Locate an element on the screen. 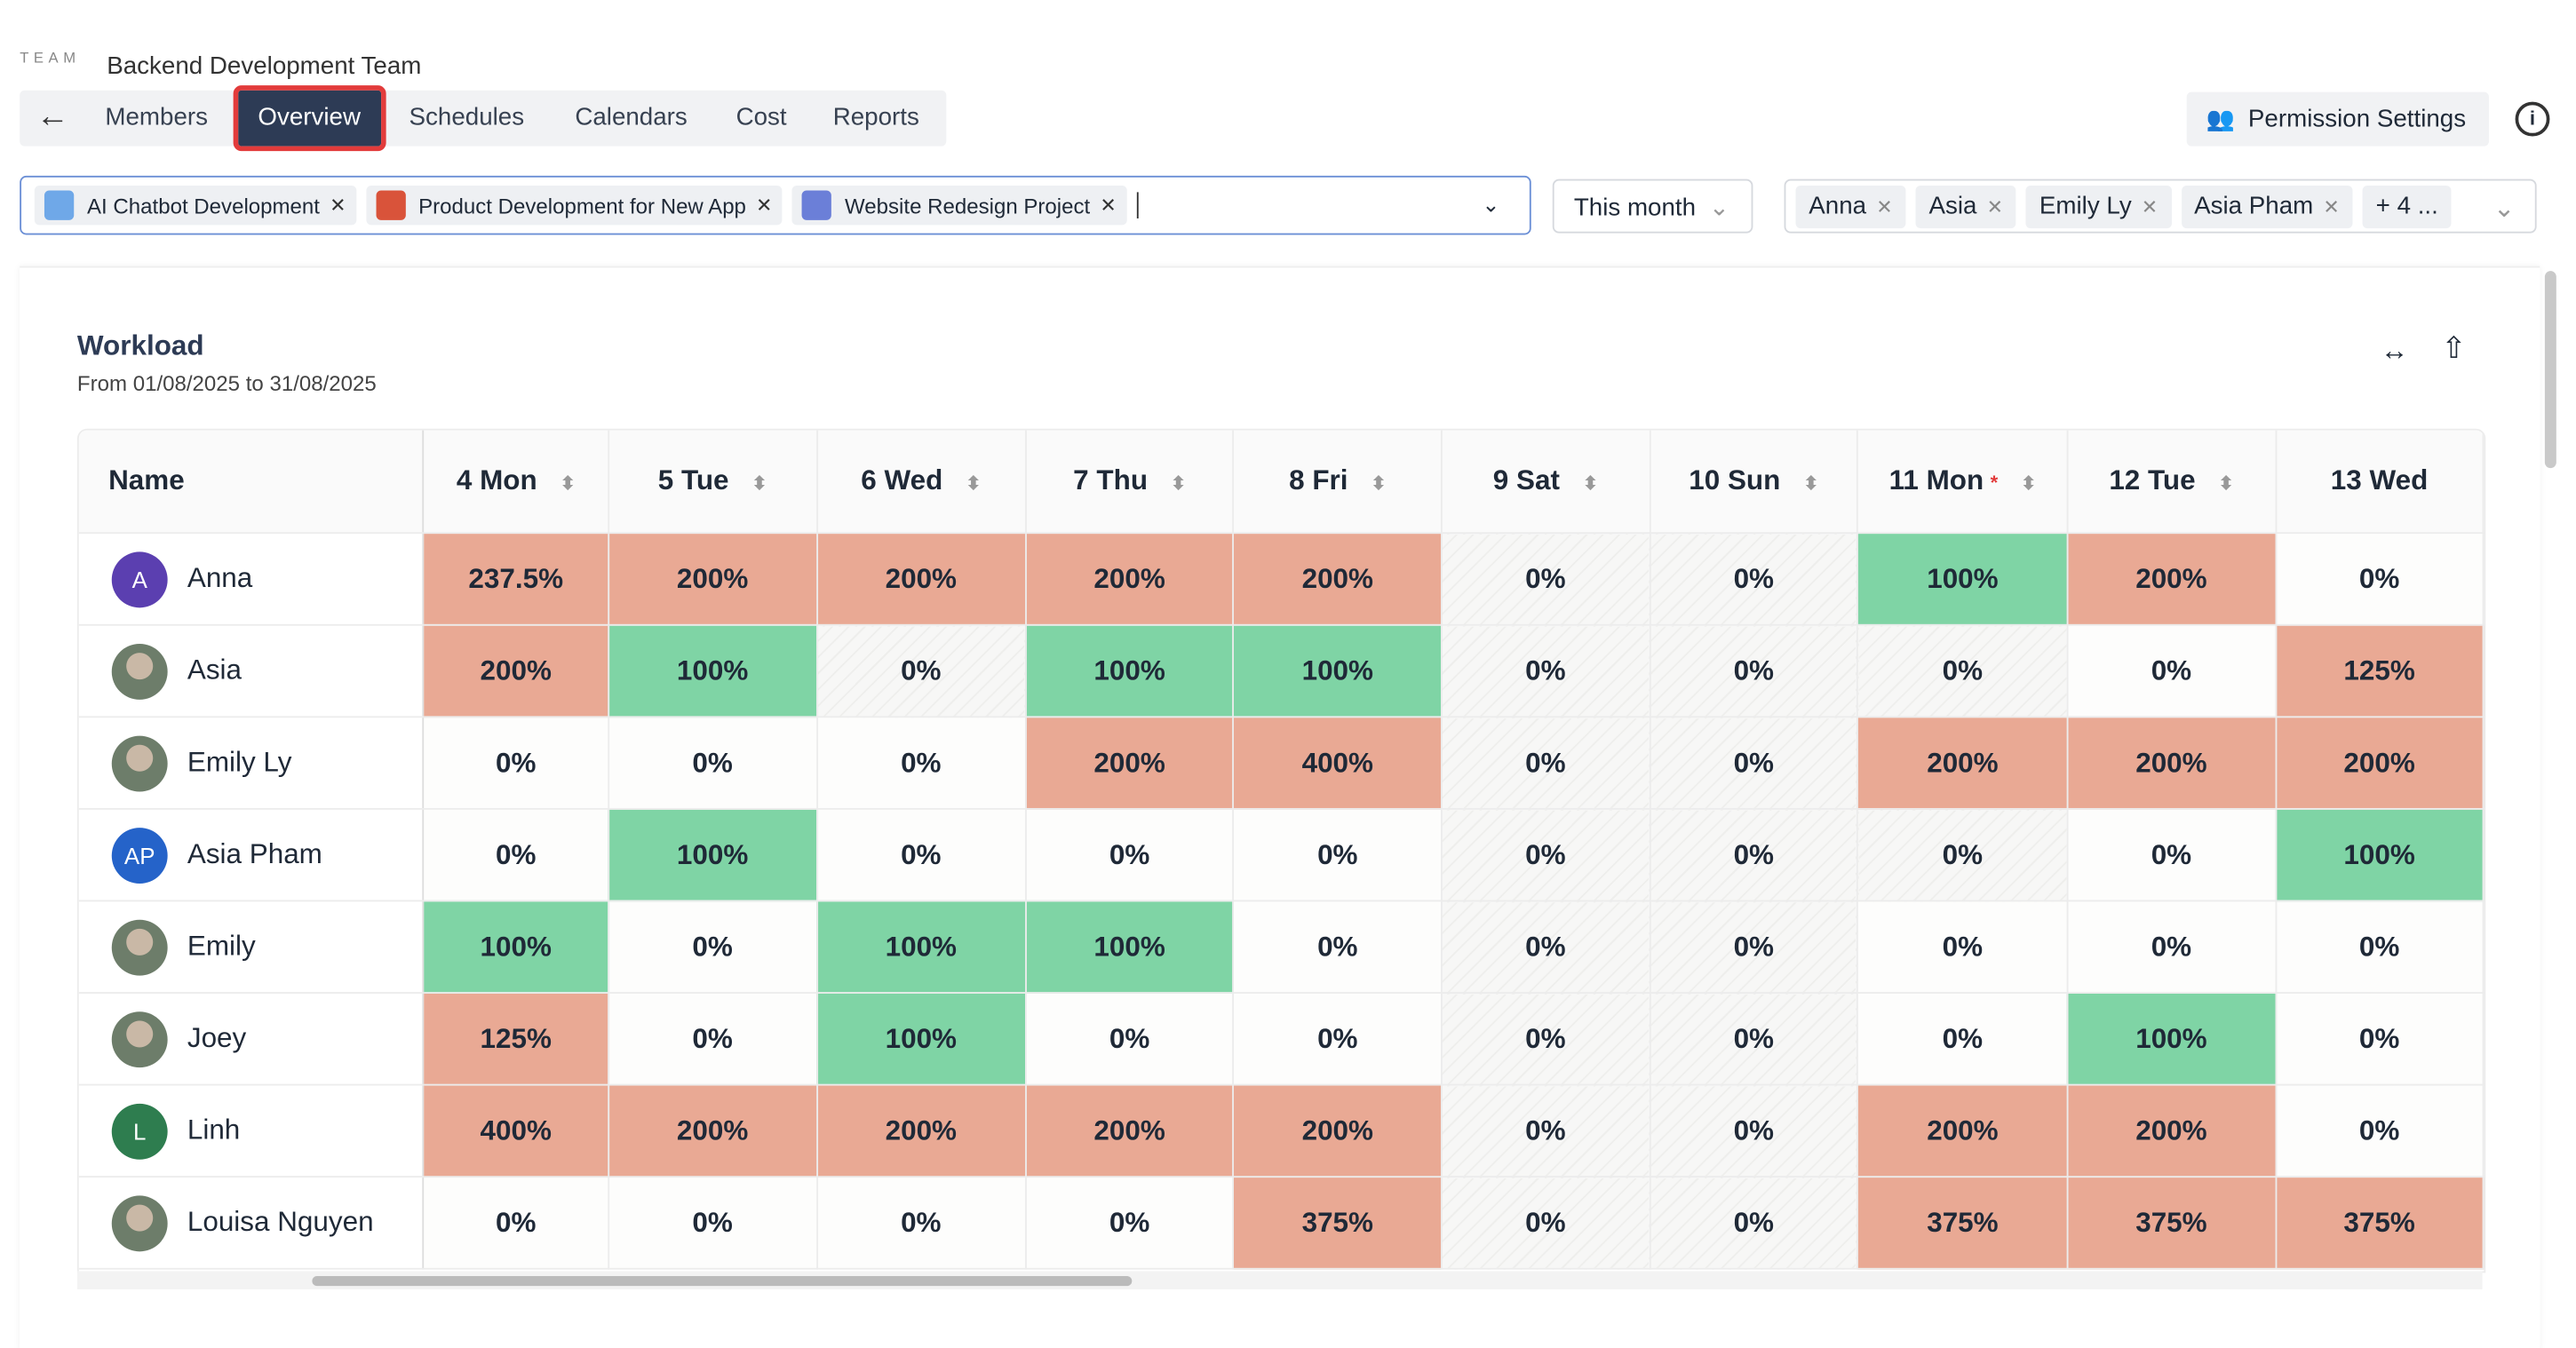 The height and width of the screenshot is (1348, 2576). table-row: Joey 125% 0% 100% 0% 0% 0% 0% 0% 100% 0% is located at coordinates (1281, 1039).